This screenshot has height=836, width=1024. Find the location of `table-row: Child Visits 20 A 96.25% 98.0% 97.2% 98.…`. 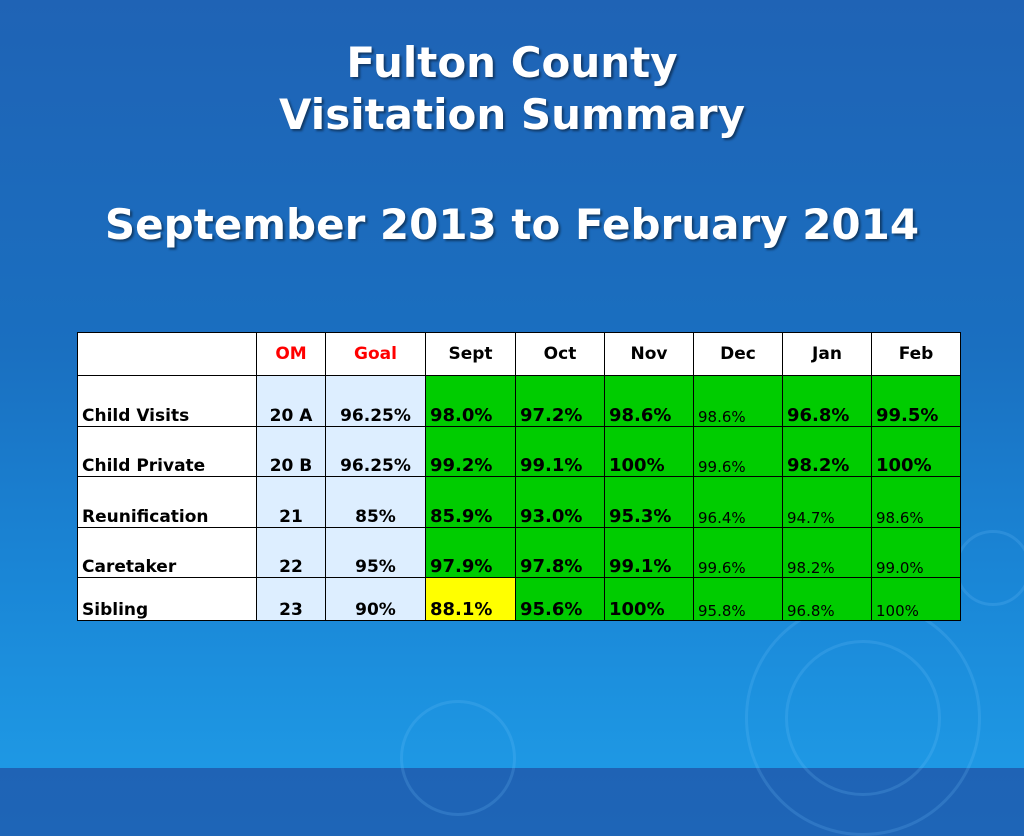

table-row: Child Visits 20 A 96.25% 98.0% 97.2% 98.… is located at coordinates (519, 401).